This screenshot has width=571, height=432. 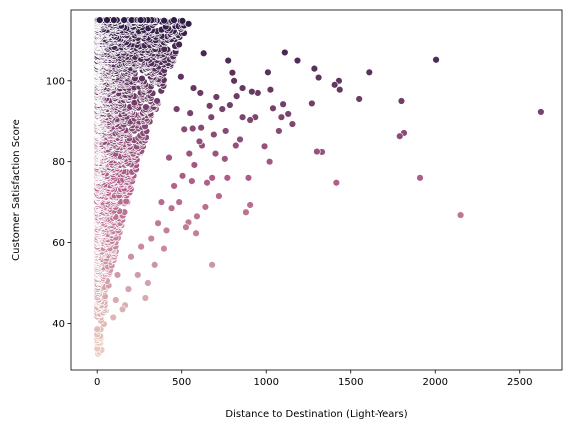 What do you see at coordinates (16, 190) in the screenshot?
I see `y-axis-title: Customer Satisfaction Score` at bounding box center [16, 190].